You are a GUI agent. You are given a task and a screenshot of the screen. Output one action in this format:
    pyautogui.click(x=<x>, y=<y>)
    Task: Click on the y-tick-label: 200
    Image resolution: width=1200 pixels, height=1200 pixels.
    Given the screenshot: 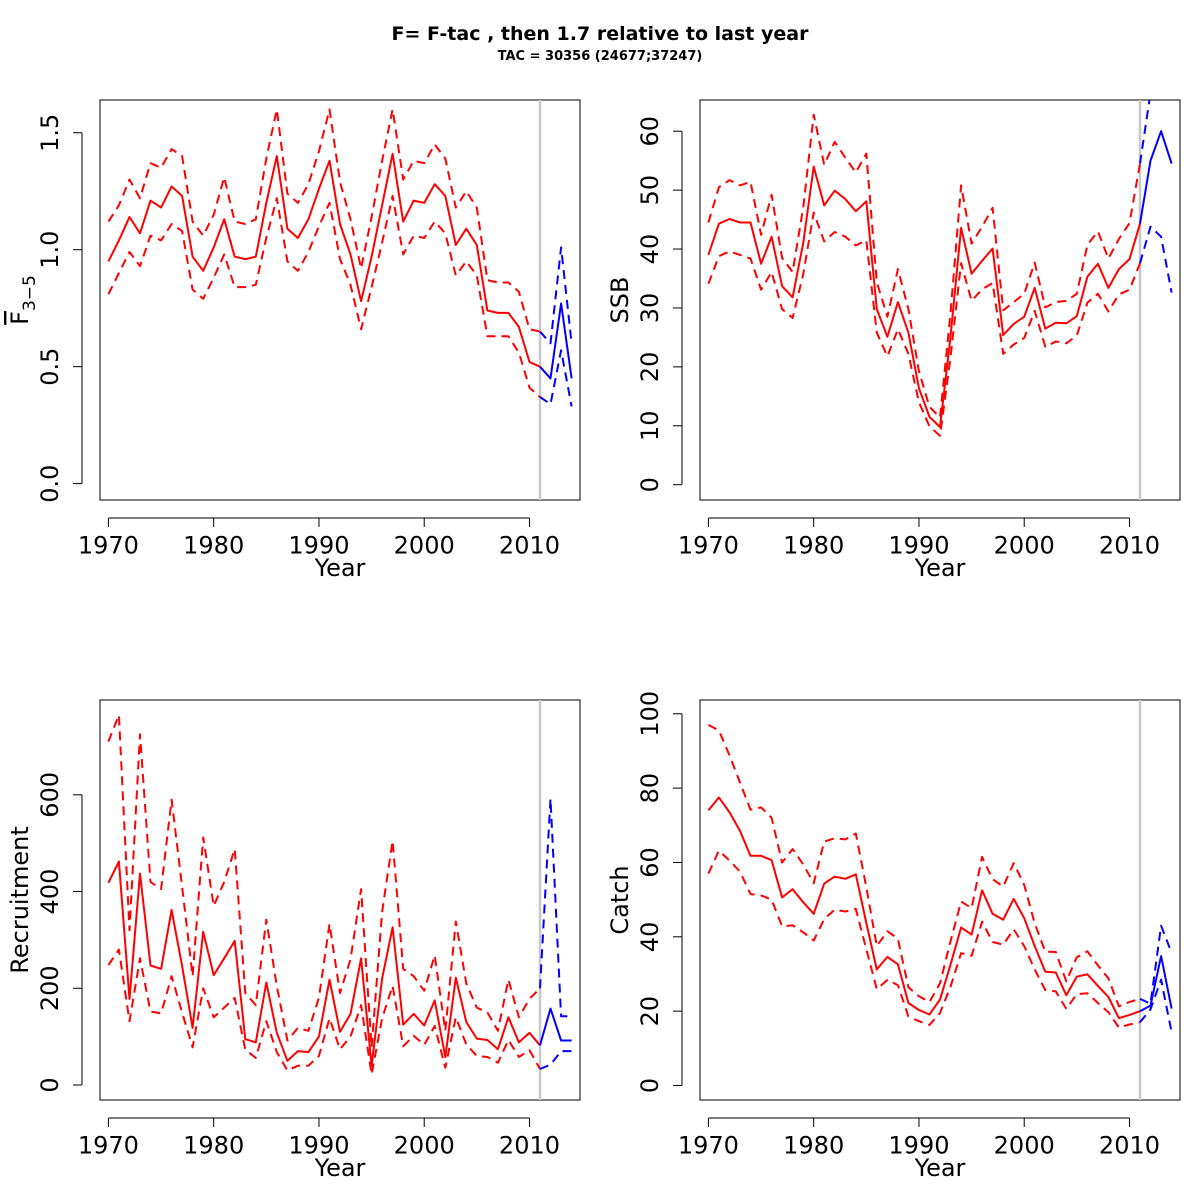 What is the action you would take?
    pyautogui.click(x=50, y=988)
    